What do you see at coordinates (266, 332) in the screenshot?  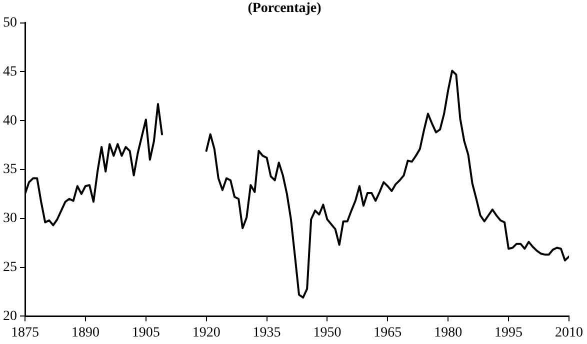 I see `x-tick-label: 1935` at bounding box center [266, 332].